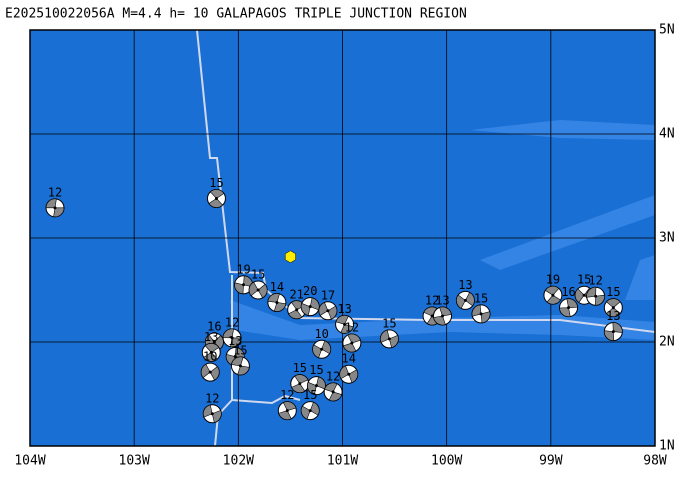  Describe the element at coordinates (667, 342) in the screenshot. I see `lat-tick-label: 2N` at that location.